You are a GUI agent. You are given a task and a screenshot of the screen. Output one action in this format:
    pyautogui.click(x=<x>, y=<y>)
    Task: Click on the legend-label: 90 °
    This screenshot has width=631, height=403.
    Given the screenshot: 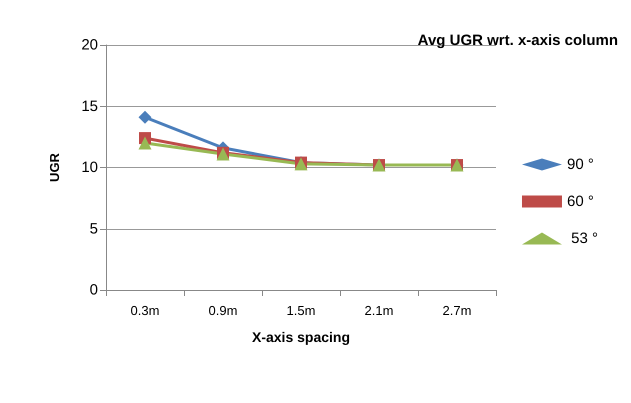 What is the action you would take?
    pyautogui.click(x=580, y=164)
    